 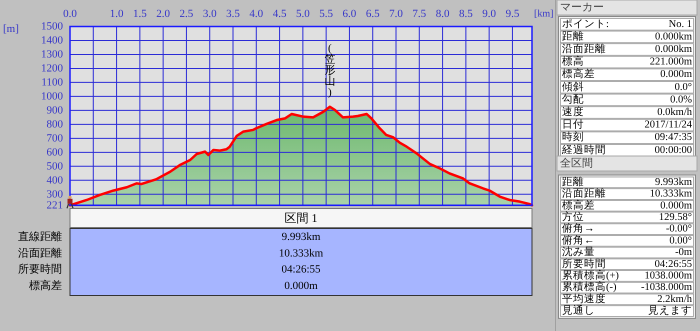 I want to click on x-tick-label: 4.5, so click(x=279, y=14).